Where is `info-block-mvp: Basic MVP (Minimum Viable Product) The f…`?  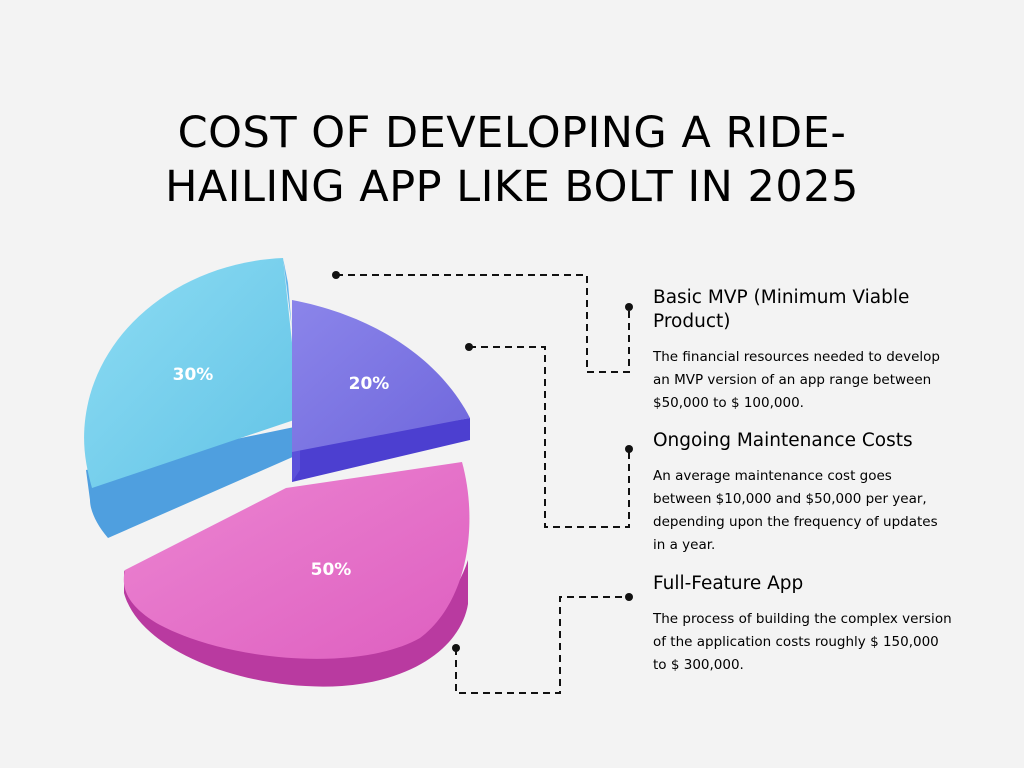
info-block-mvp: Basic MVP (Minimum Viable Product) The f… is located at coordinates (803, 350).